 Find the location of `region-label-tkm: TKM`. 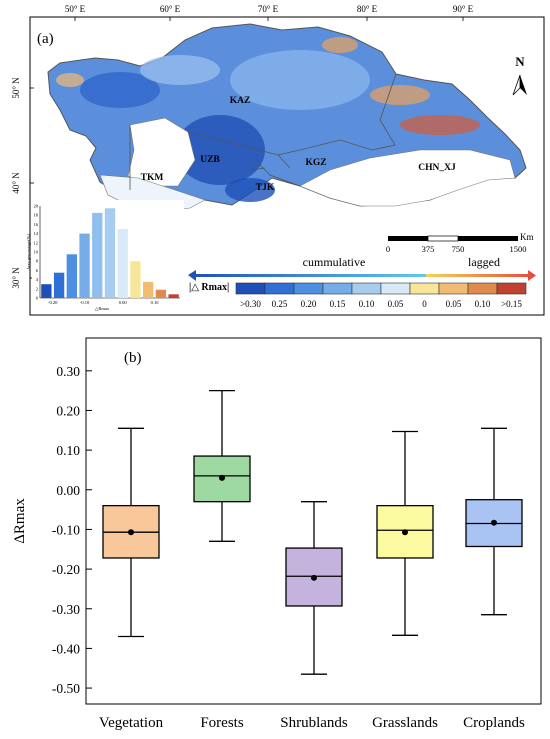

region-label-tkm: TKM is located at coordinates (152, 178).